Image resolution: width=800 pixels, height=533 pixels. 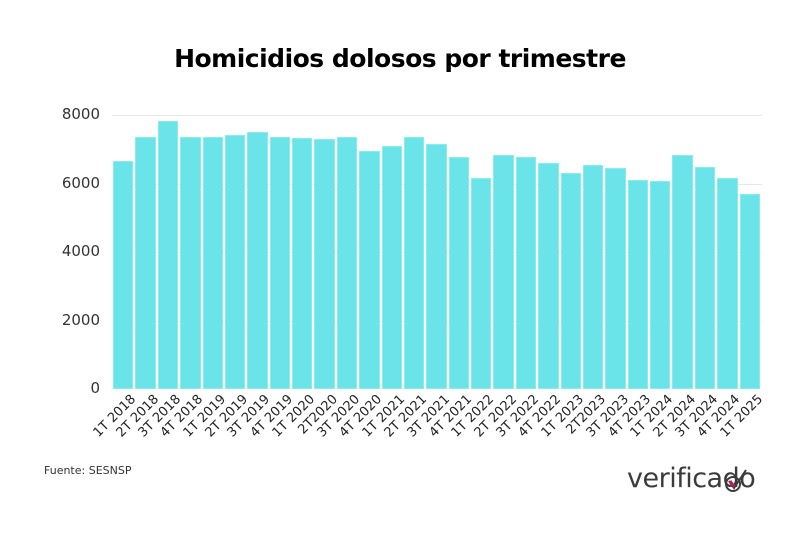 I want to click on source-note: Fuente: SESNSP, so click(x=88, y=470).